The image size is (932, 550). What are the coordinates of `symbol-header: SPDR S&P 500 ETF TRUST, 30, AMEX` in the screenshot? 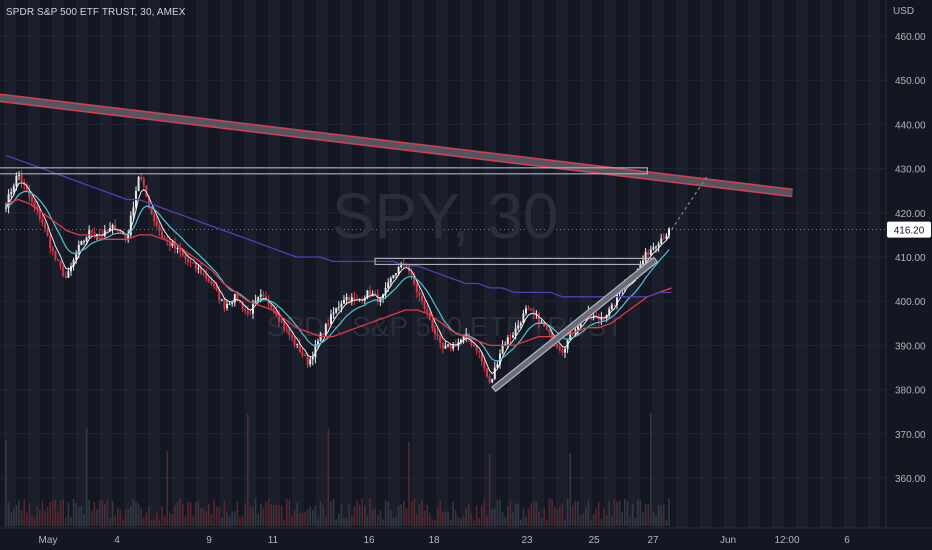 It's located at (96, 12).